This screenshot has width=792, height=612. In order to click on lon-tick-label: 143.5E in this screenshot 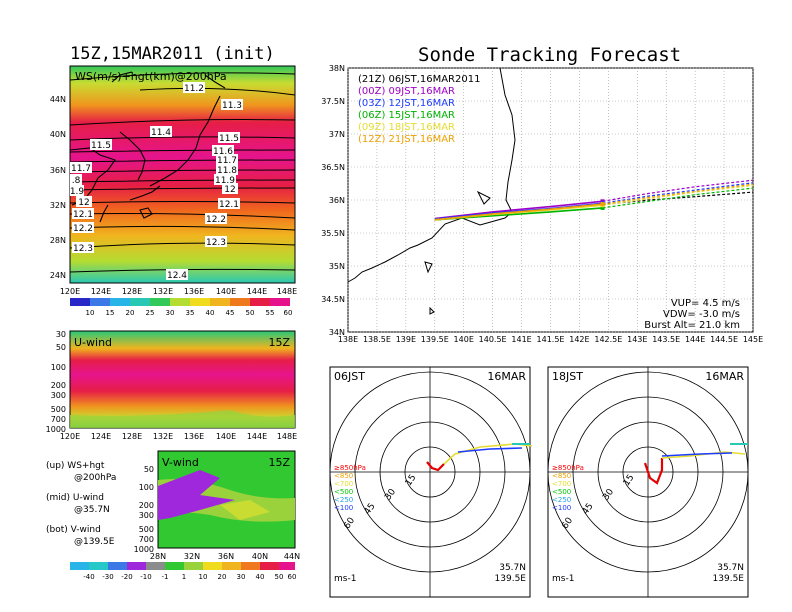, I will do `click(666, 339)`.